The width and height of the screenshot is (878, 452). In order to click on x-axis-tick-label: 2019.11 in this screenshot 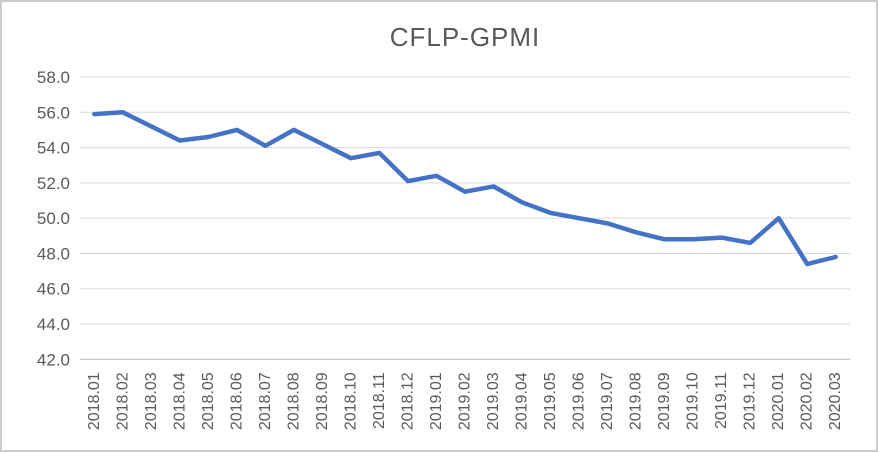, I will do `click(721, 400)`.